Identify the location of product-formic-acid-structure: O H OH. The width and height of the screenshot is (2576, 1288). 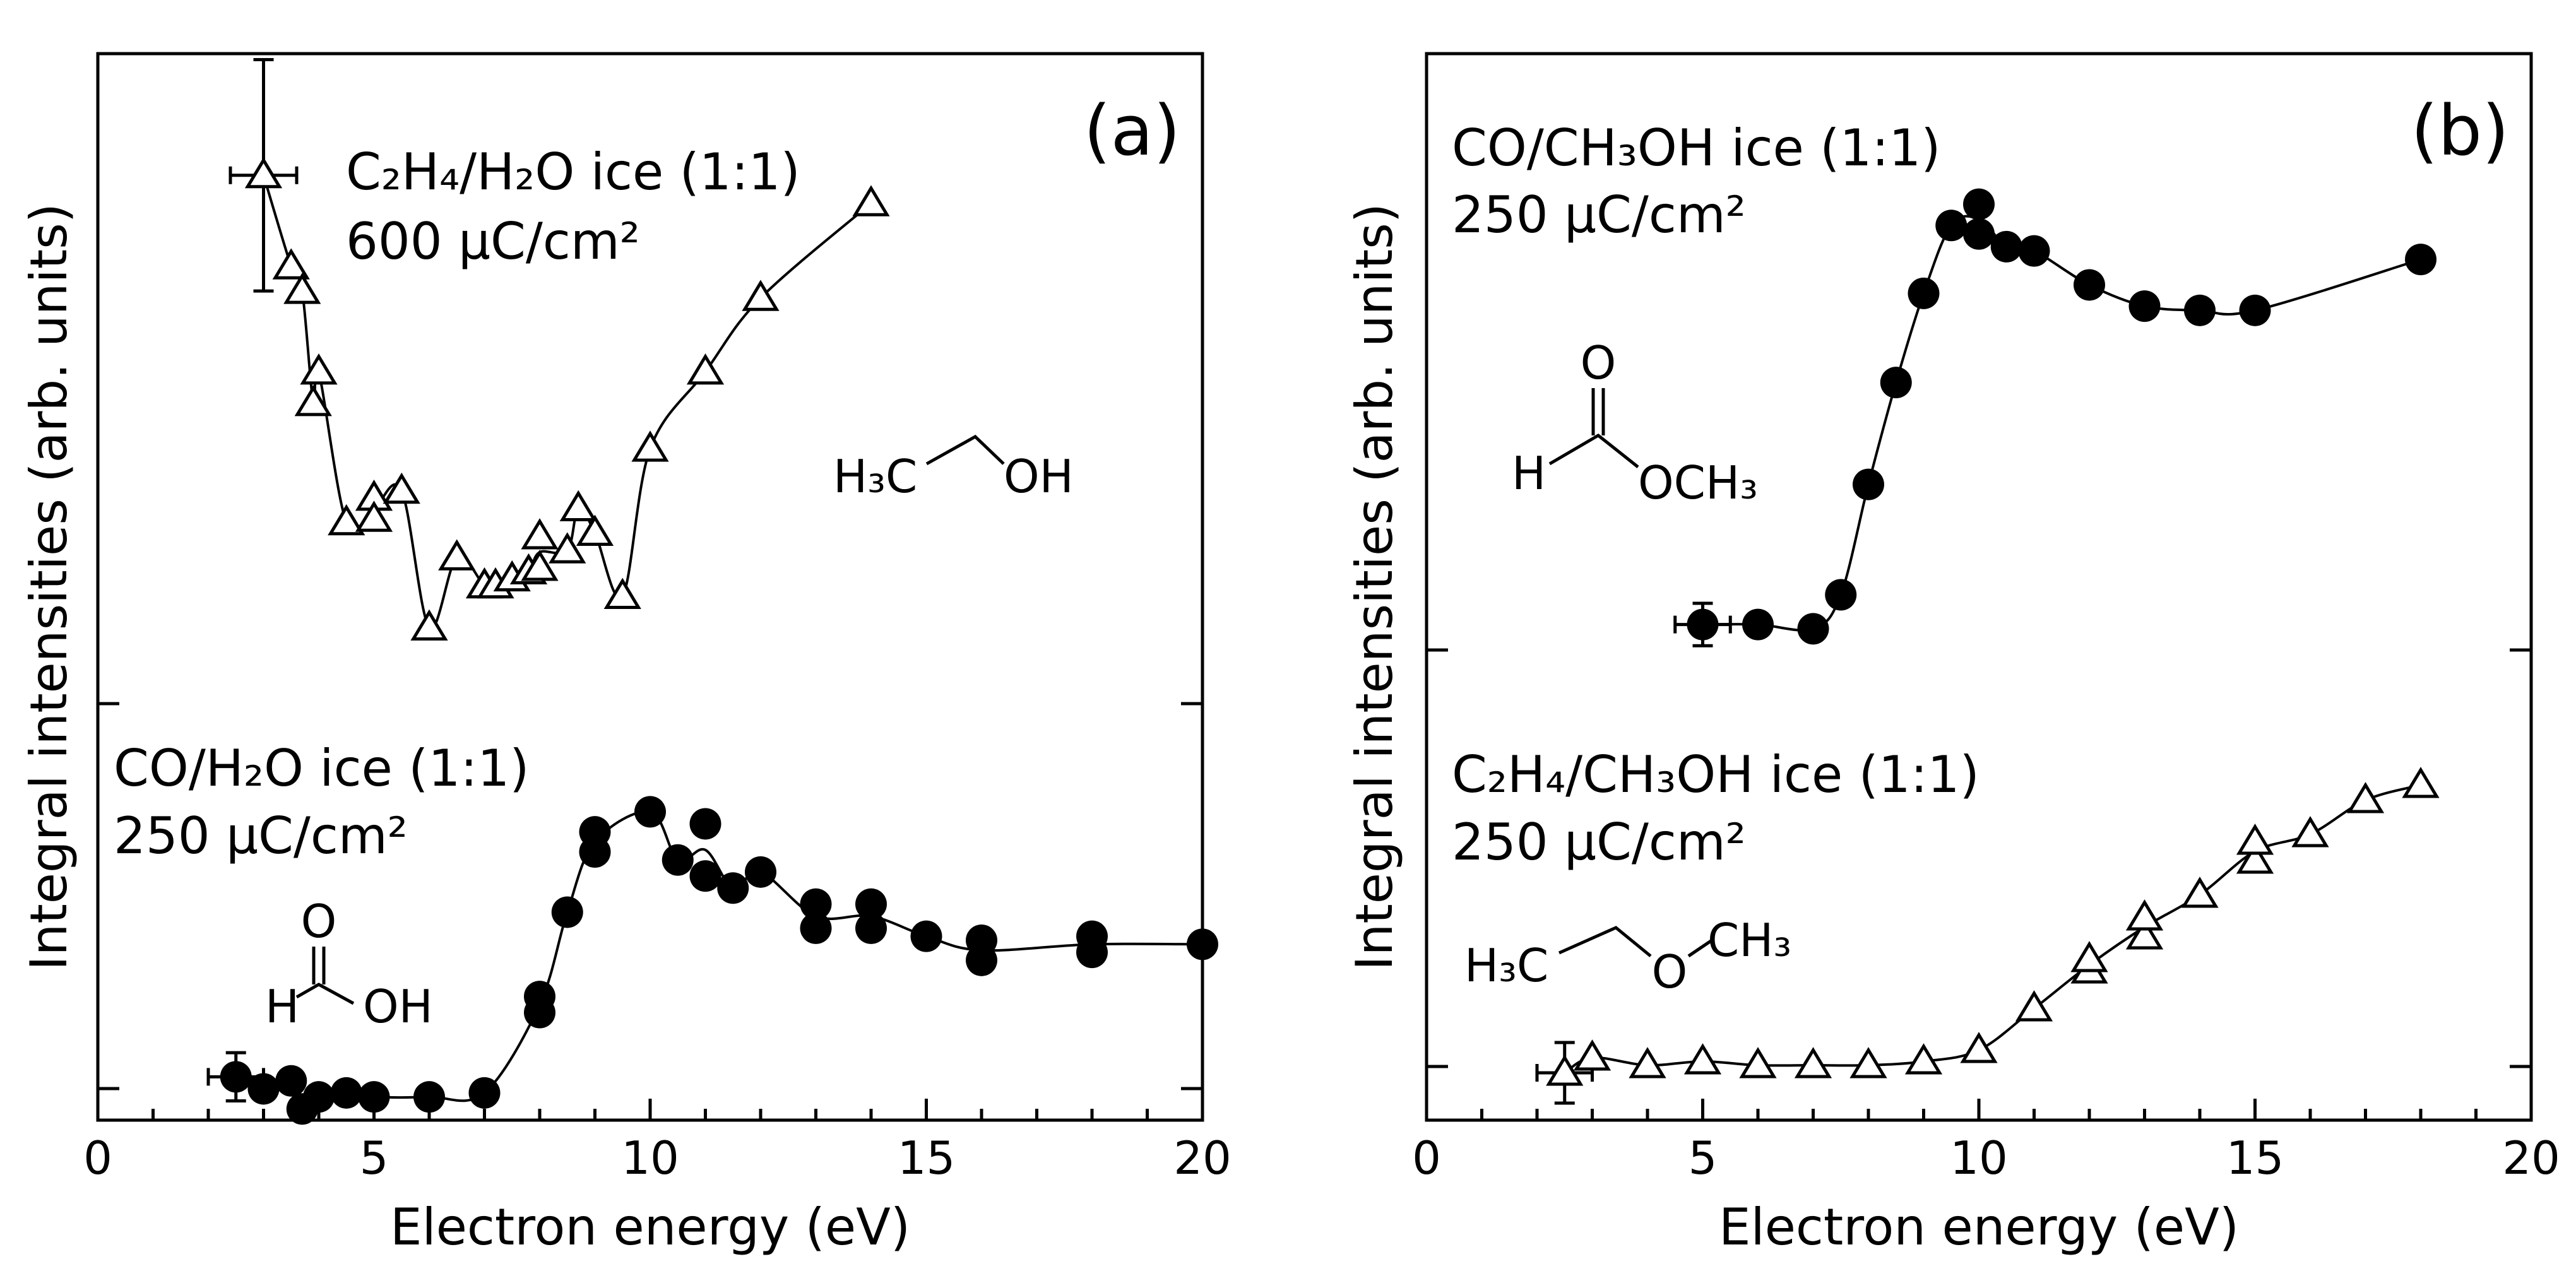
(349, 964).